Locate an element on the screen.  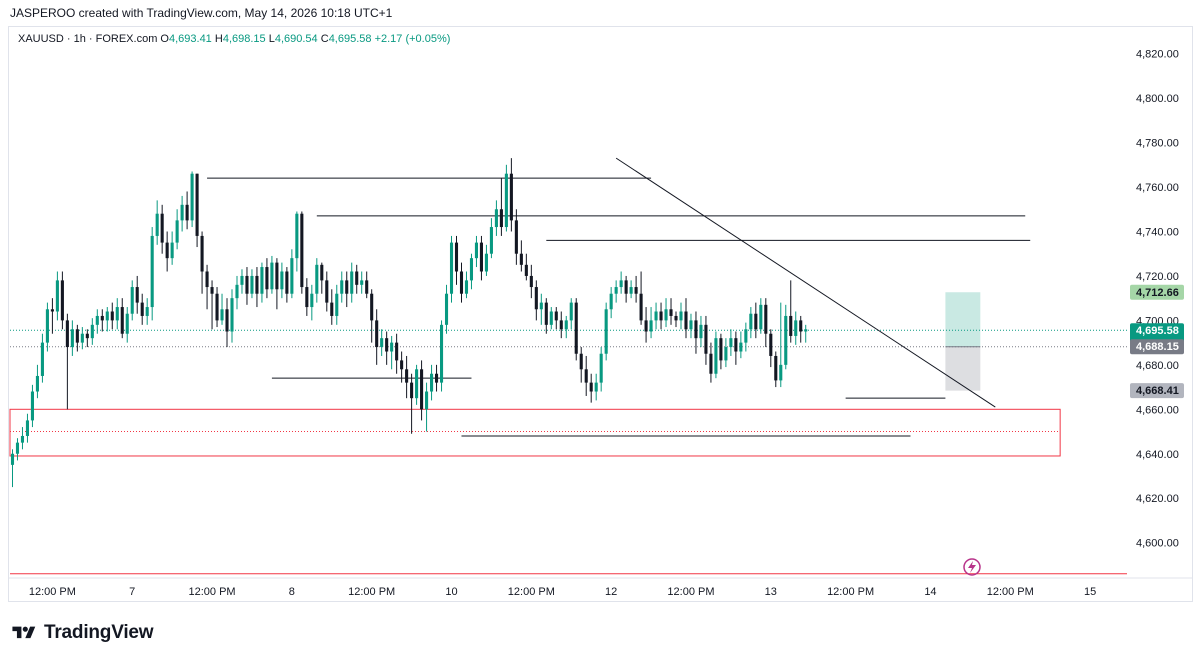
lightning-alert-icon is located at coordinates (972, 567).